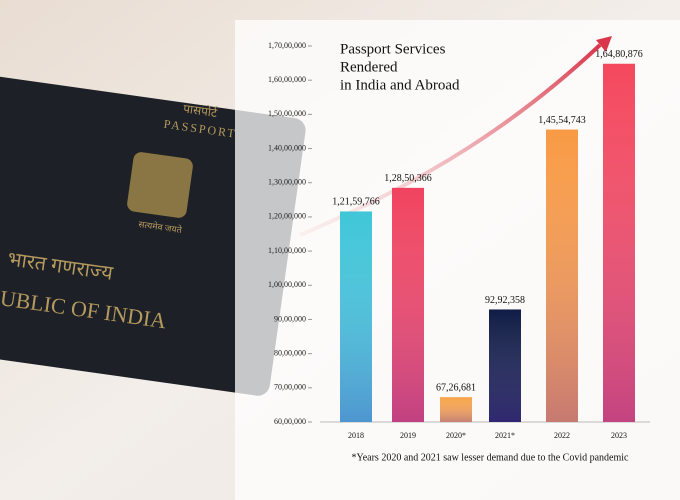  I want to click on x-tick-label: 2020*, so click(456, 435).